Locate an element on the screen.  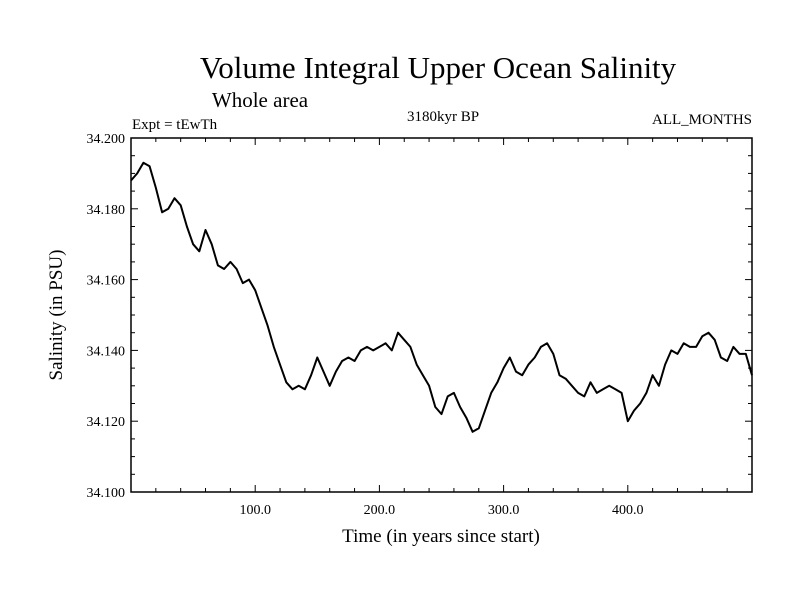
experiment-label: Expt = tEwTh is located at coordinates (175, 125).